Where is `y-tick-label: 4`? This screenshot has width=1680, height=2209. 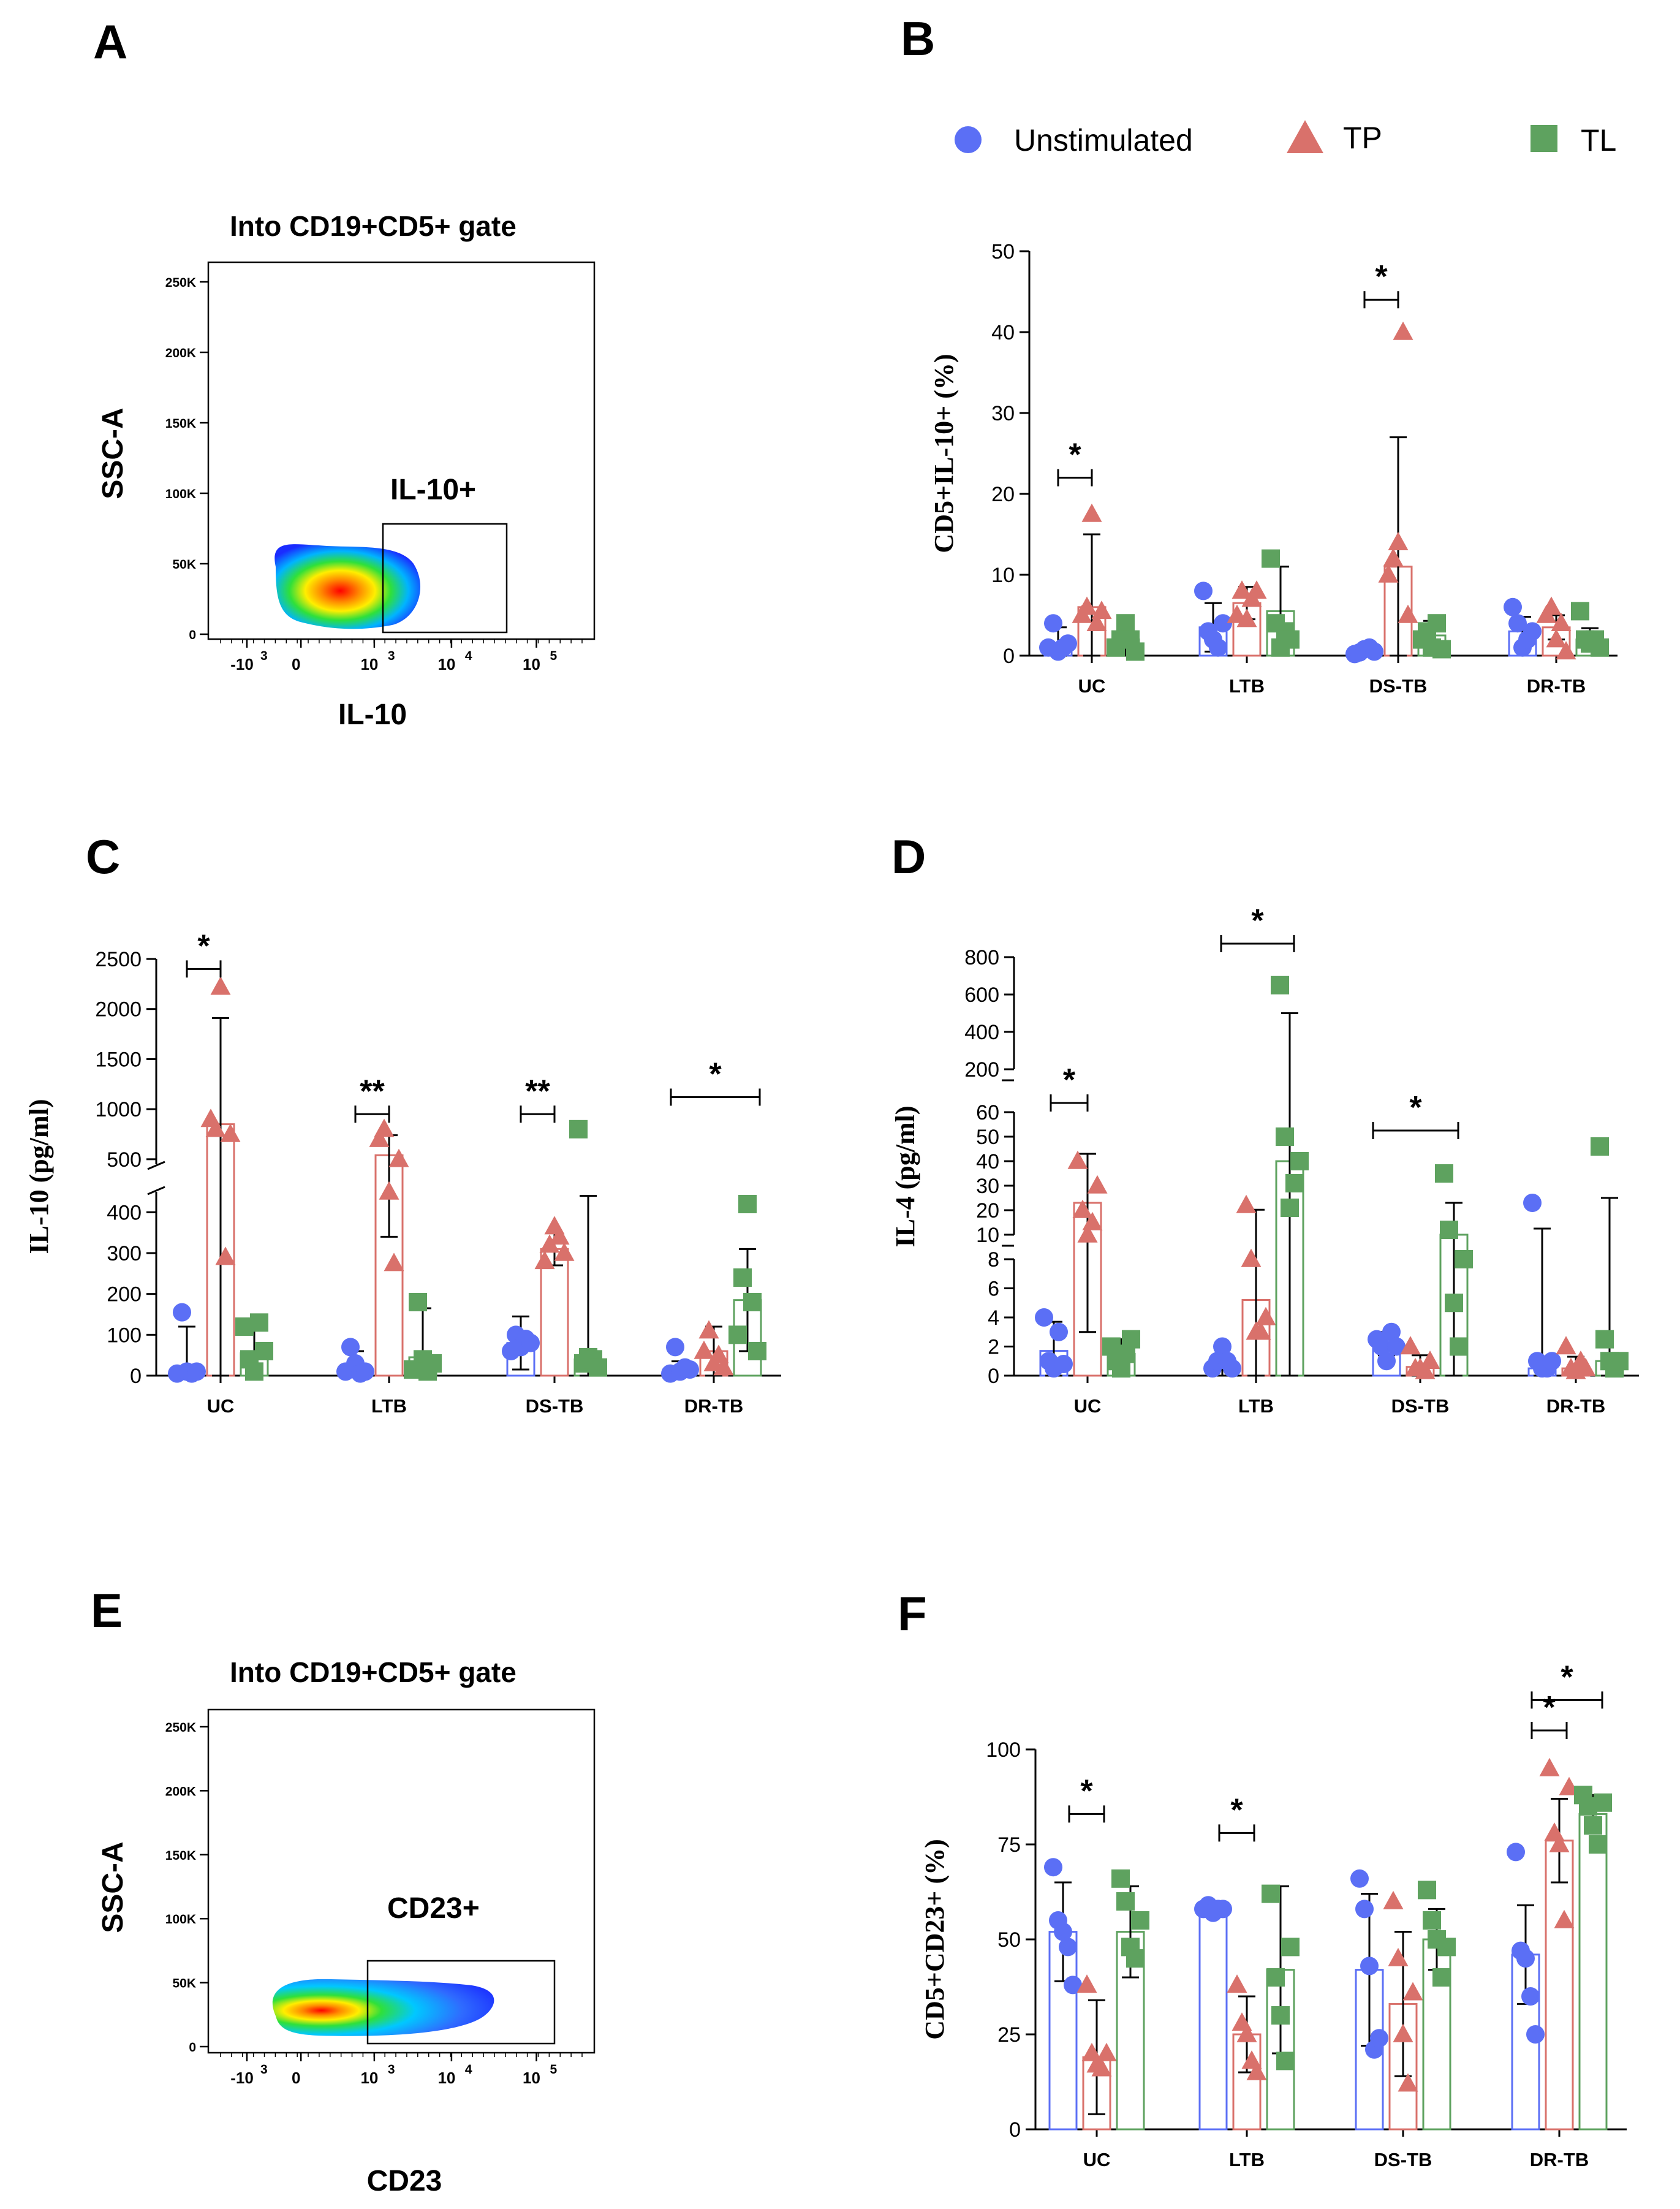 y-tick-label: 4 is located at coordinates (993, 1318).